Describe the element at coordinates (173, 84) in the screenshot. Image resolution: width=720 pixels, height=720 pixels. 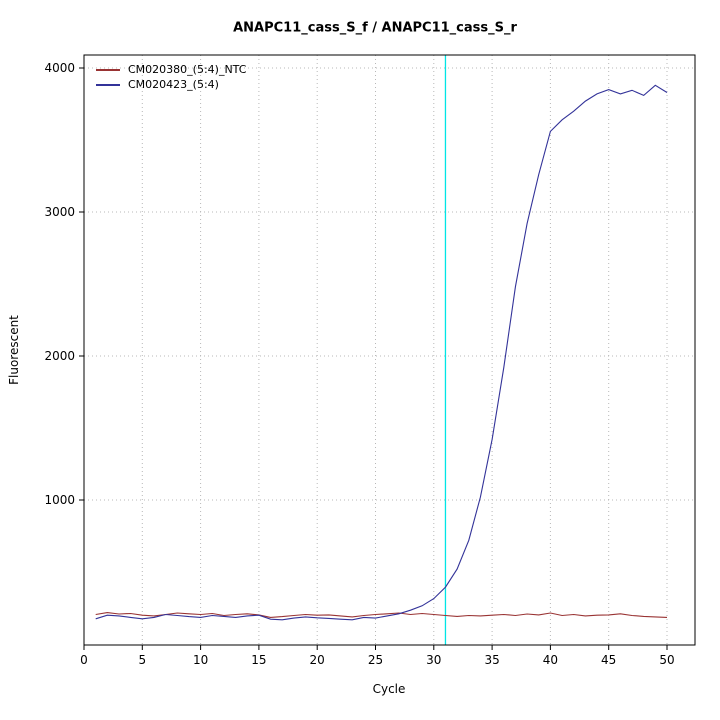
I see `legend-label-sample: CM020423_(5:4)` at that location.